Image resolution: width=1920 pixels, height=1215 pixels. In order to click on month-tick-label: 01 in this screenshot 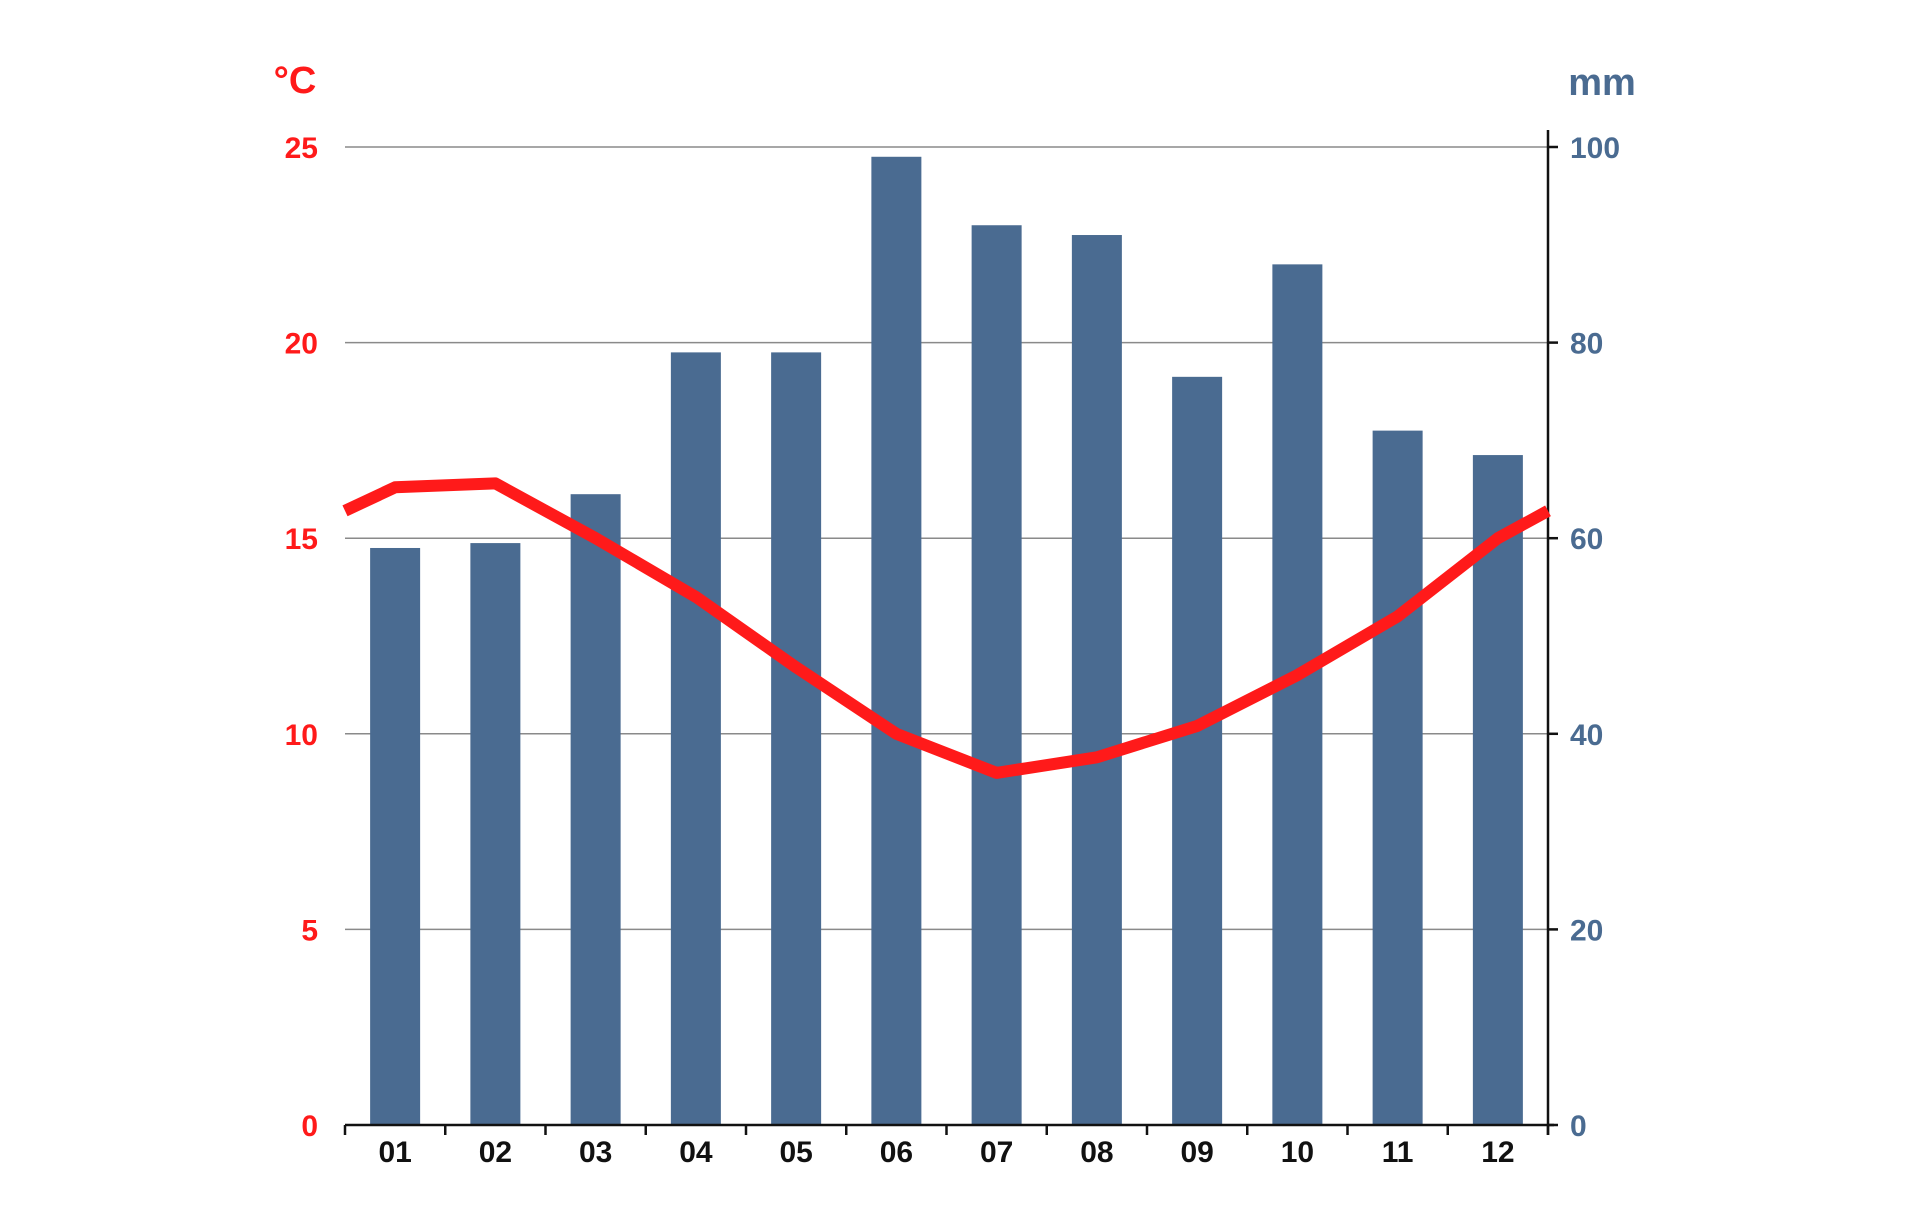, I will do `click(394, 1152)`.